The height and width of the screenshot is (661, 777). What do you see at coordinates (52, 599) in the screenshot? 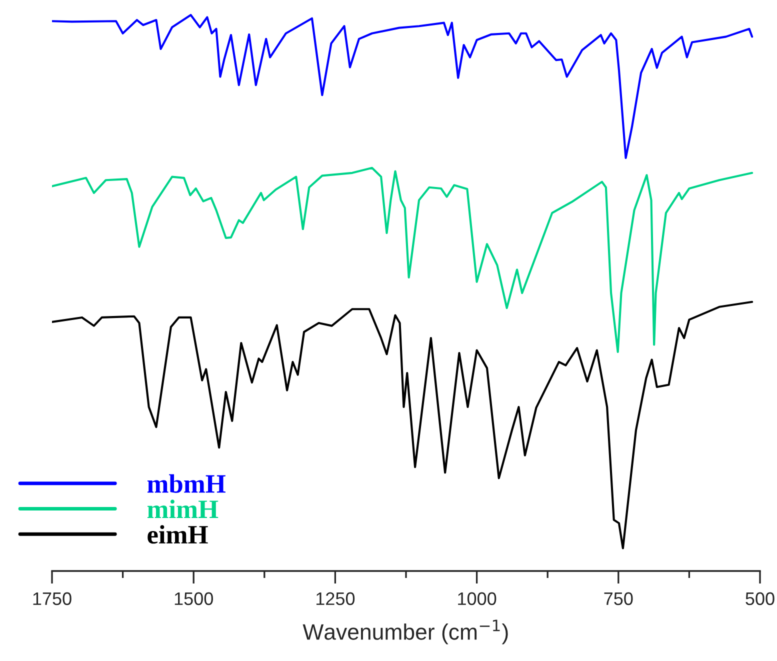
I see `x-tick-label: 1750` at bounding box center [52, 599].